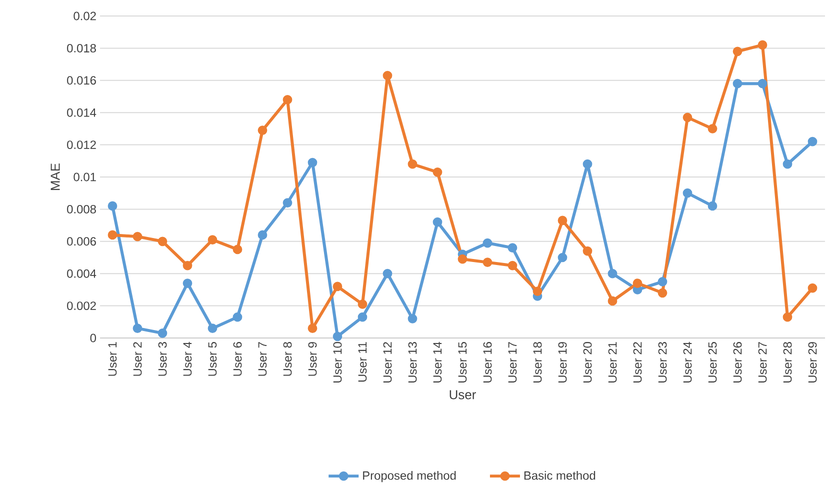  Describe the element at coordinates (81, 241) in the screenshot. I see `y-tick-label: 0.006` at that location.